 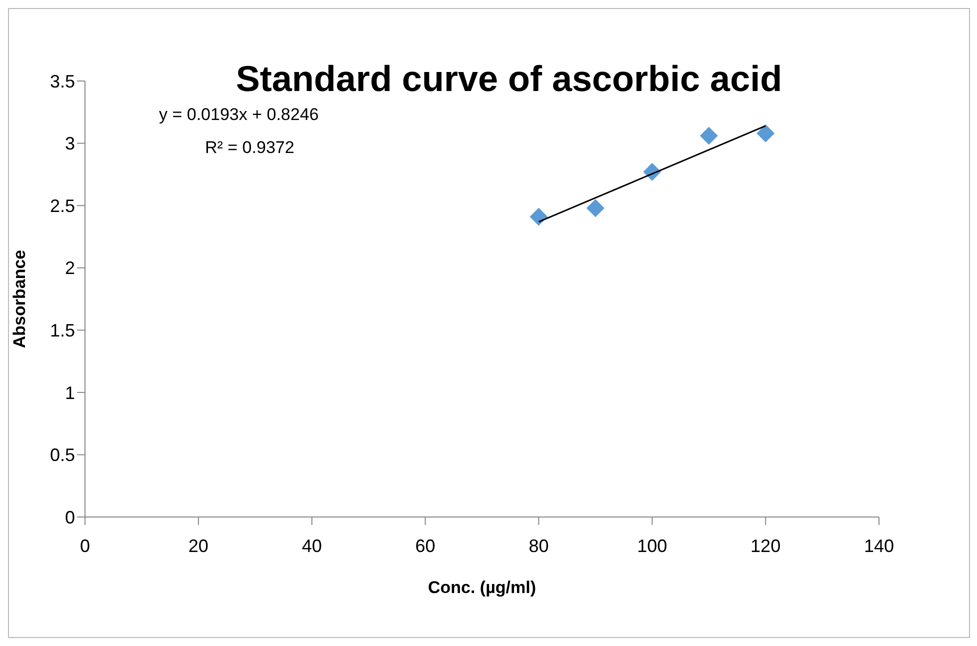 What do you see at coordinates (482, 587) in the screenshot?
I see `x-axis-title: Conc. (µg/ml)` at bounding box center [482, 587].